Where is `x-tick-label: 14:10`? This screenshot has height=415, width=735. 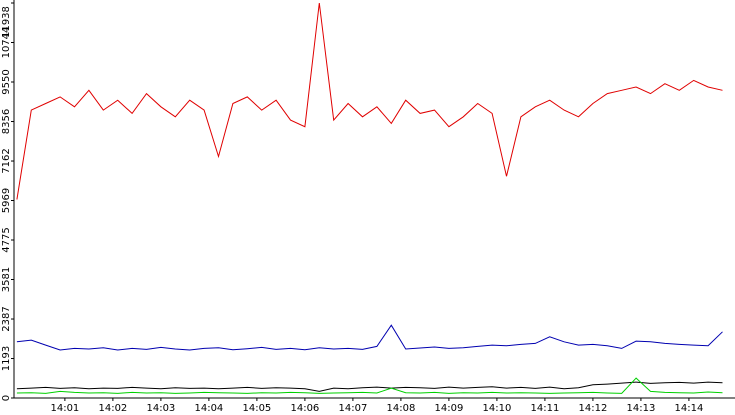
x-tick-label: 14:10 is located at coordinates (496, 408).